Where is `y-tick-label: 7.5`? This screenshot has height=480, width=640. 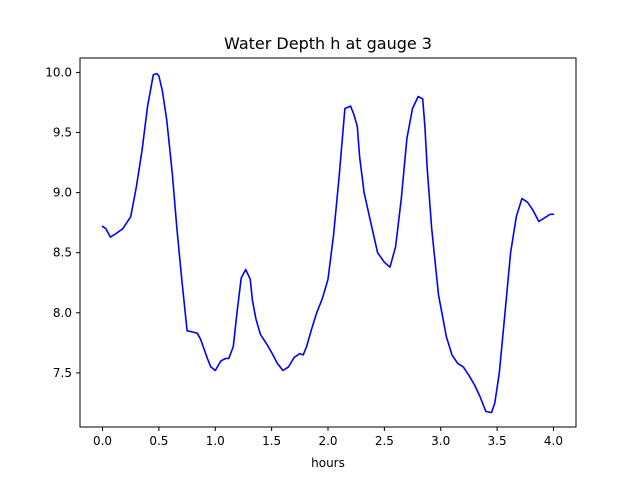 y-tick-label: 7.5 is located at coordinates (62, 373).